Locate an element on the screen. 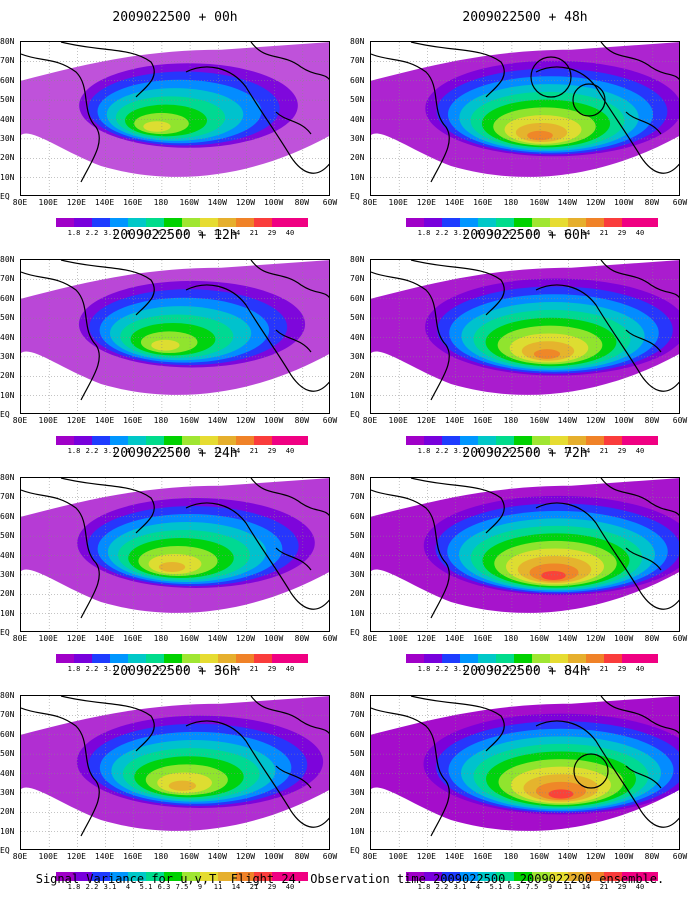  contour-level is located at coordinates (172, 567).